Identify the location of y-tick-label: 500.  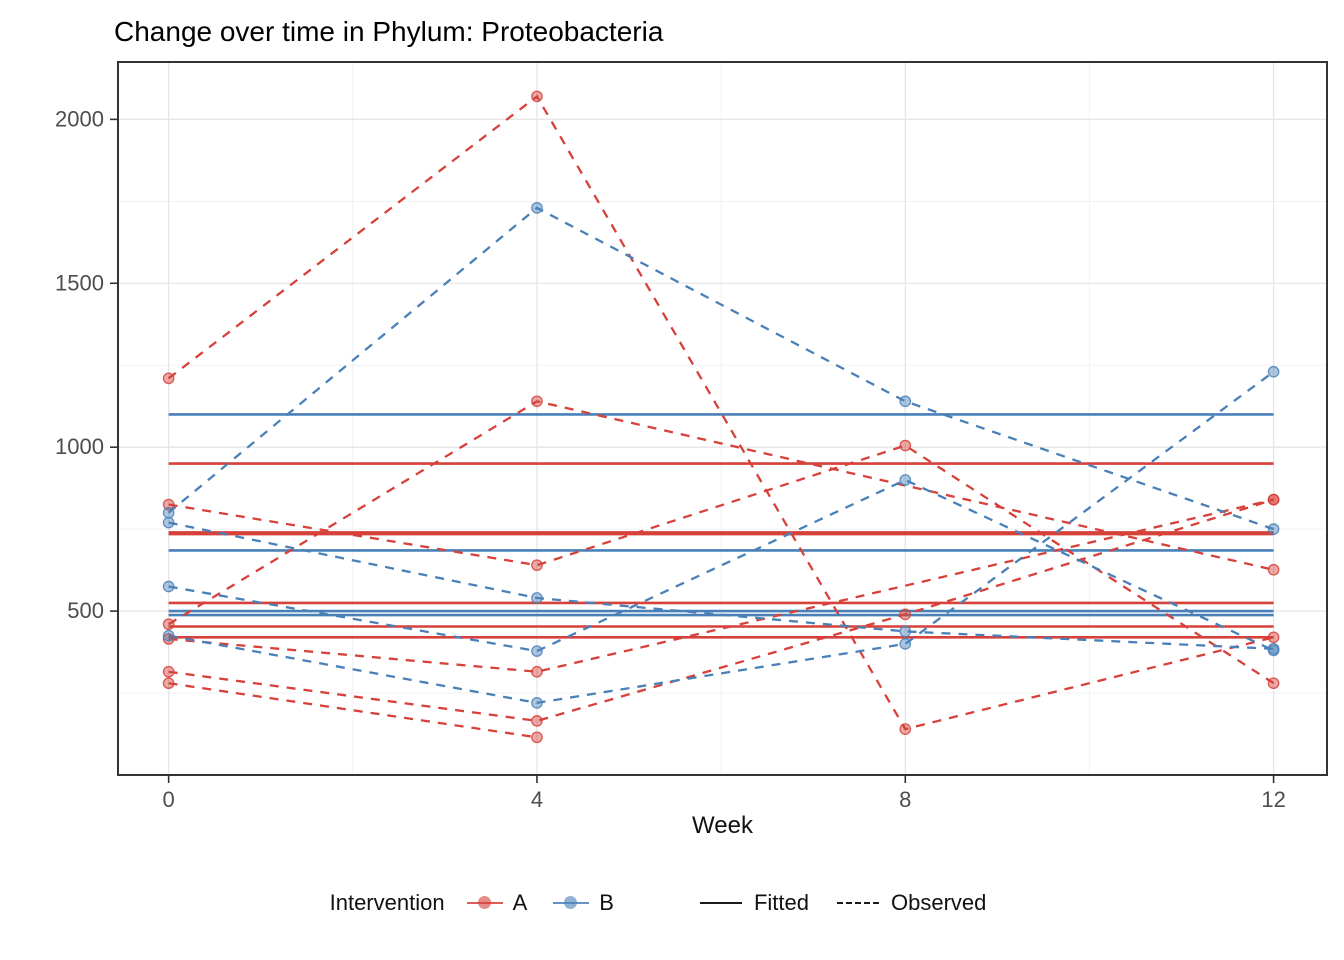
(85, 610).